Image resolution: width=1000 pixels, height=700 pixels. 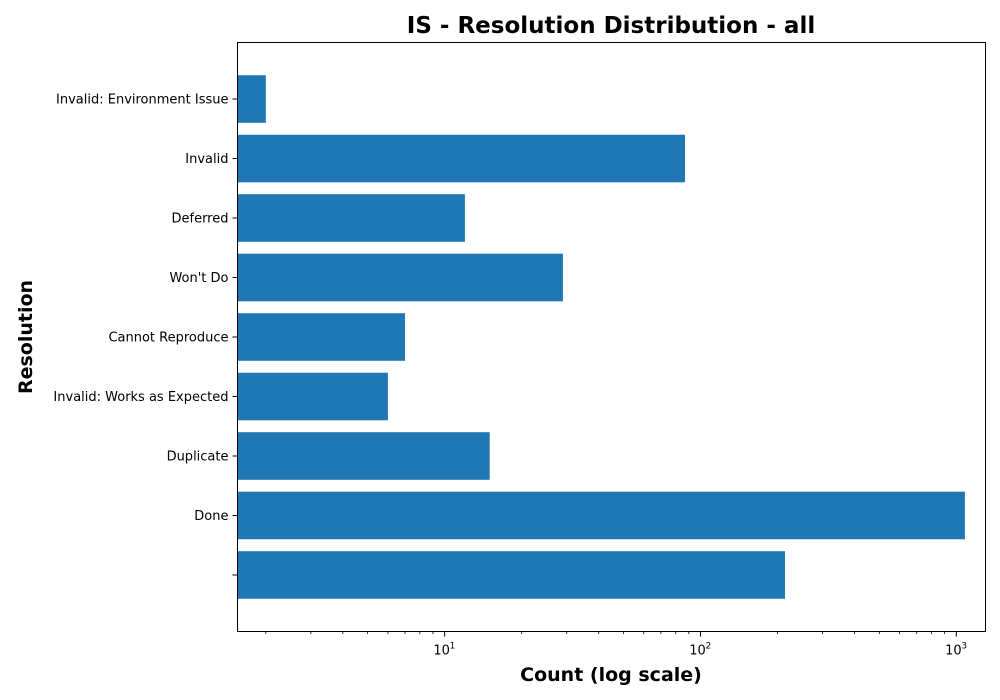 I want to click on chart-title: IS - Resolution Distribution - all, so click(x=611, y=26).